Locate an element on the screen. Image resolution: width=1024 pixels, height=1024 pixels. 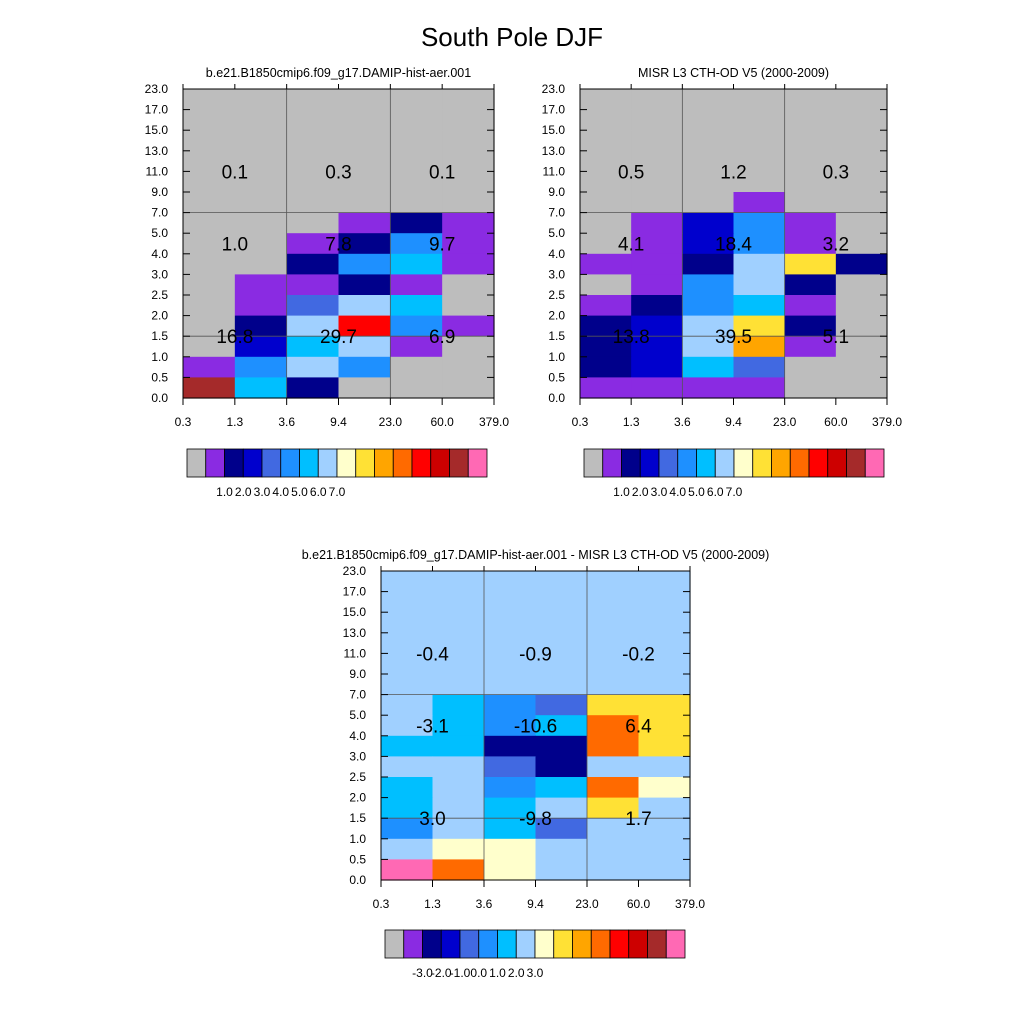
x-tick-label: 1.3 is located at coordinates (432, 904).